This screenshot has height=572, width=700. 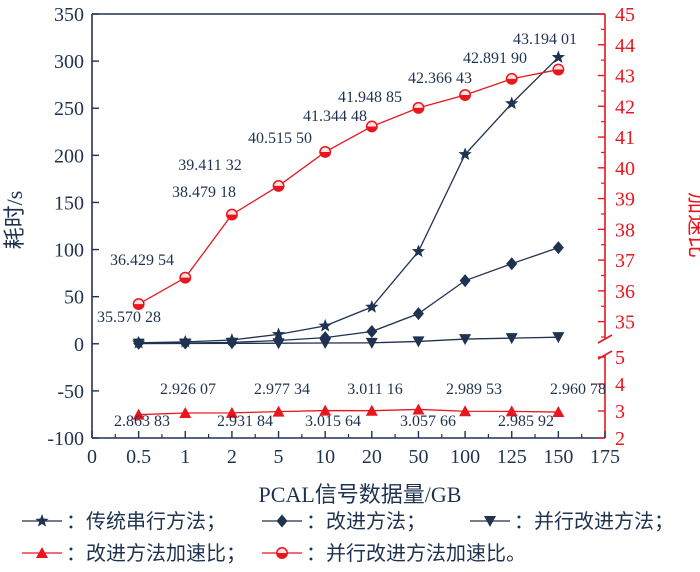 I want to click on data-label: 42.891 90, so click(x=495, y=58).